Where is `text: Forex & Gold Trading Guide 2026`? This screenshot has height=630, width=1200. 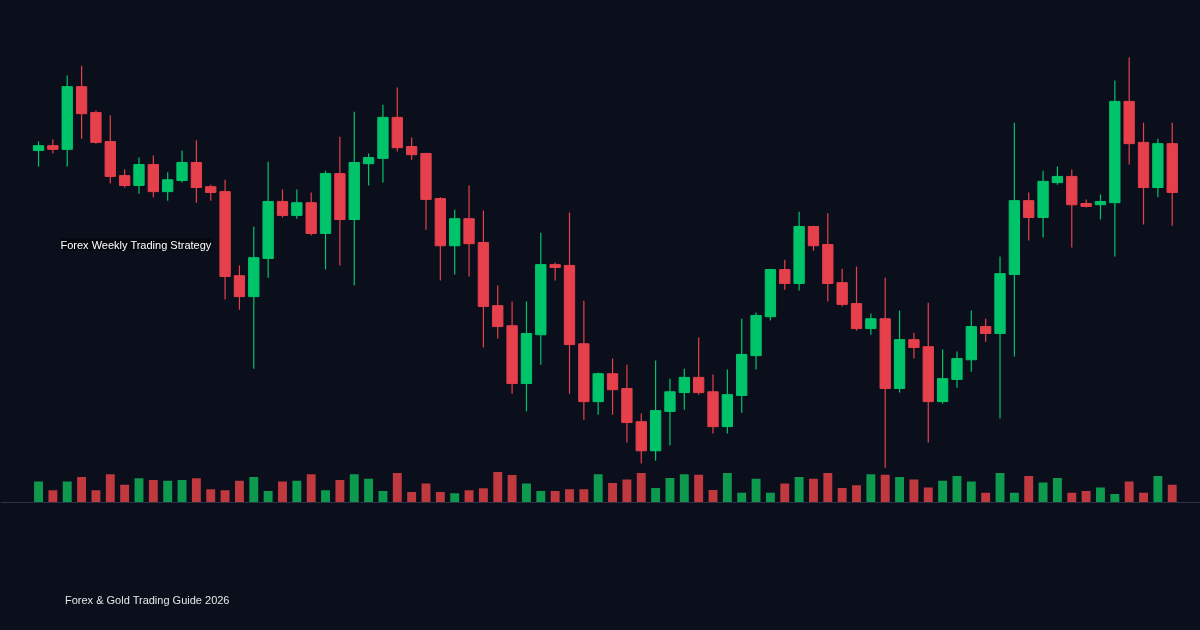 text: Forex & Gold Trading Guide 2026 is located at coordinates (147, 600).